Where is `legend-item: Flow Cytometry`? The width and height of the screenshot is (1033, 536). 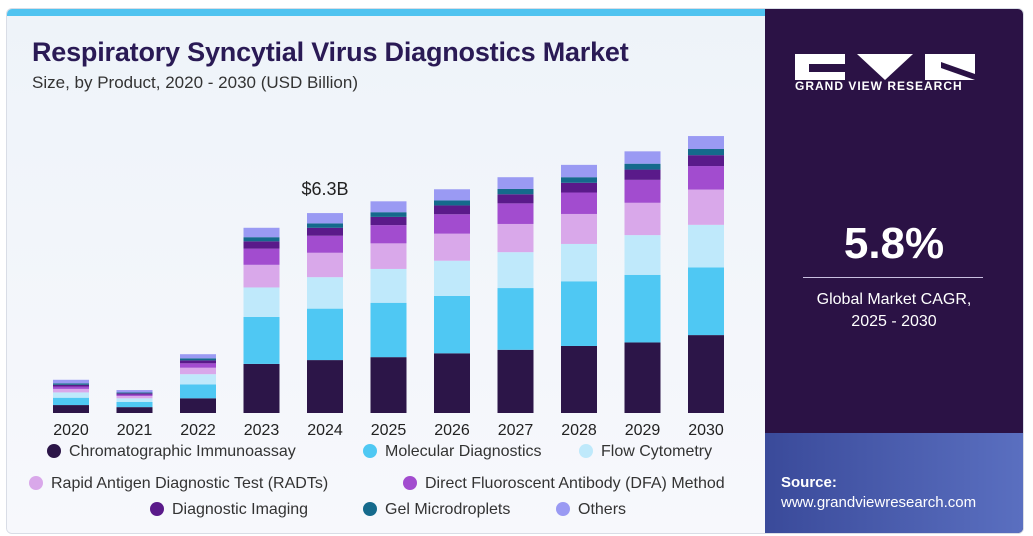
legend-item: Flow Cytometry is located at coordinates (645, 452).